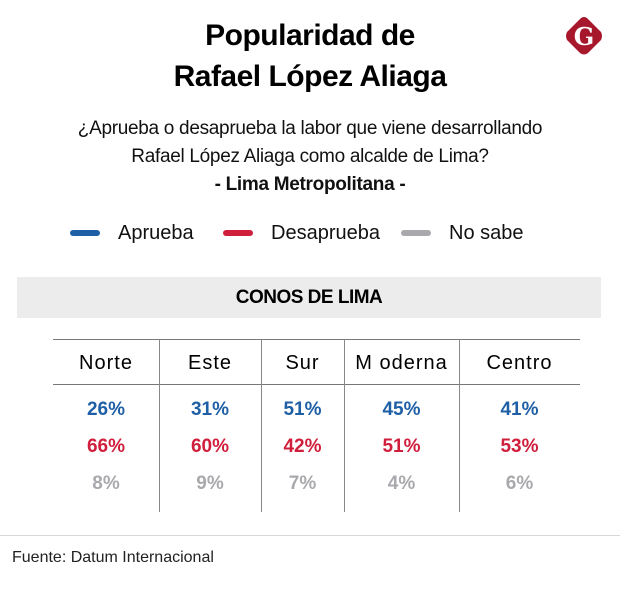 The height and width of the screenshot is (590, 620). What do you see at coordinates (210, 483) in the screenshot?
I see `cell-value-no-sabe: 9%` at bounding box center [210, 483].